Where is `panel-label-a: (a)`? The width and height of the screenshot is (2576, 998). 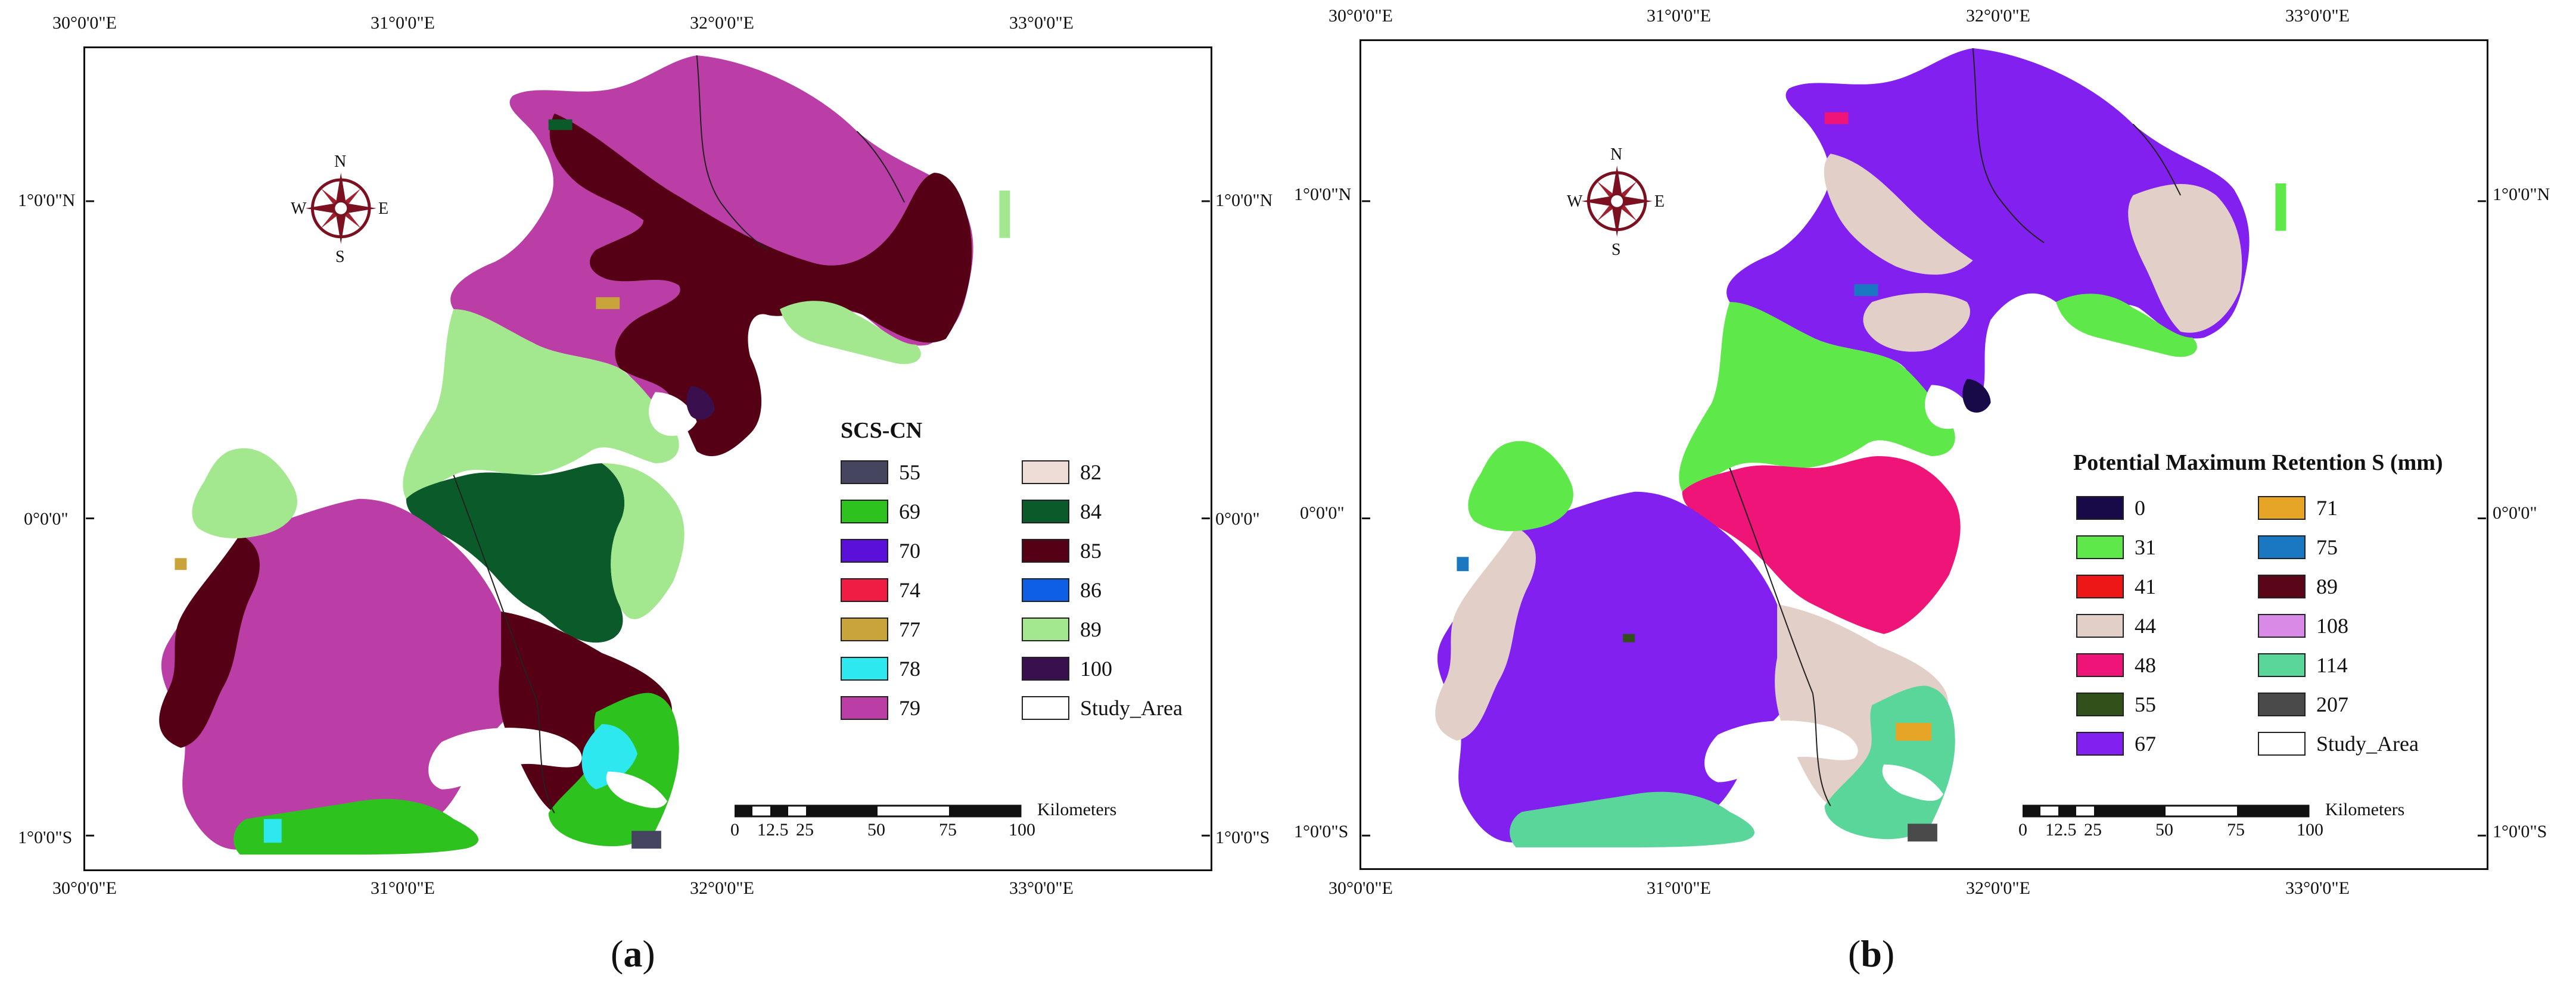 panel-label-a: (a) is located at coordinates (633, 953).